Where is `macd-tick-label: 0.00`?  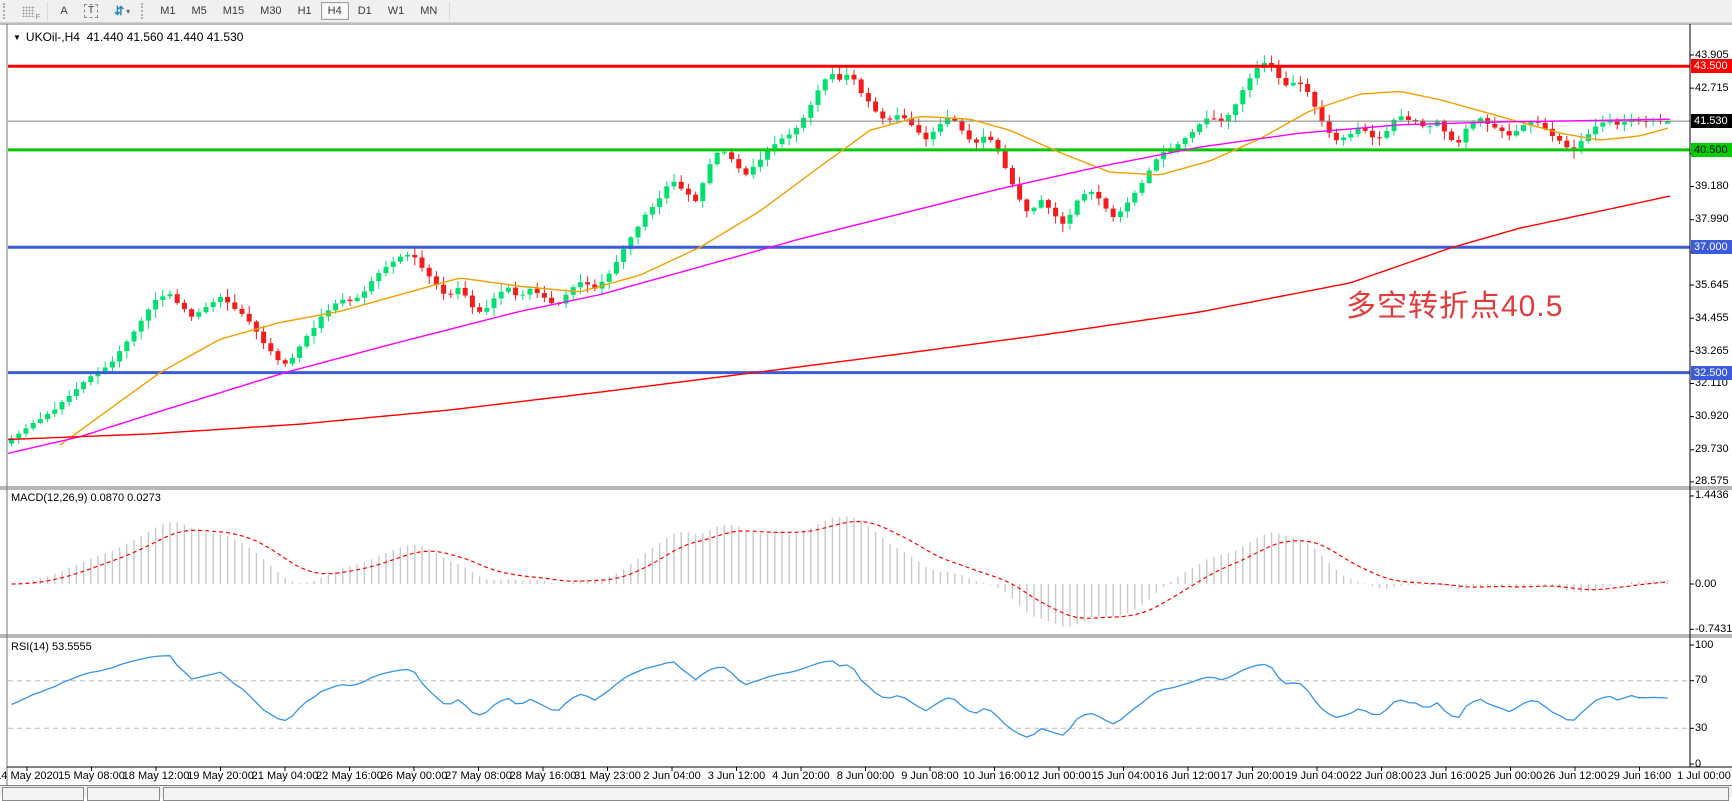
macd-tick-label: 0.00 is located at coordinates (1706, 583).